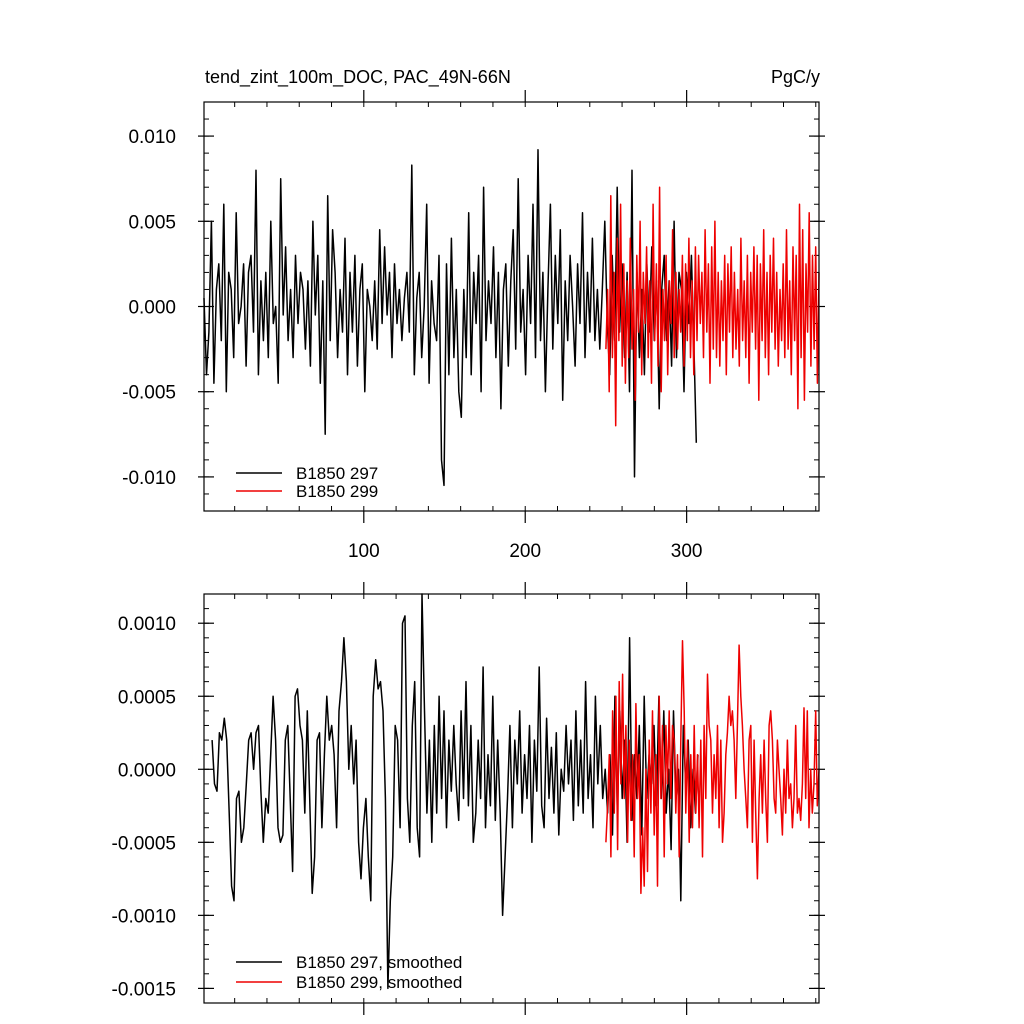  I want to click on bottom-legend: B1850 297, smoothed B1850 299, smoothed, so click(349, 972).